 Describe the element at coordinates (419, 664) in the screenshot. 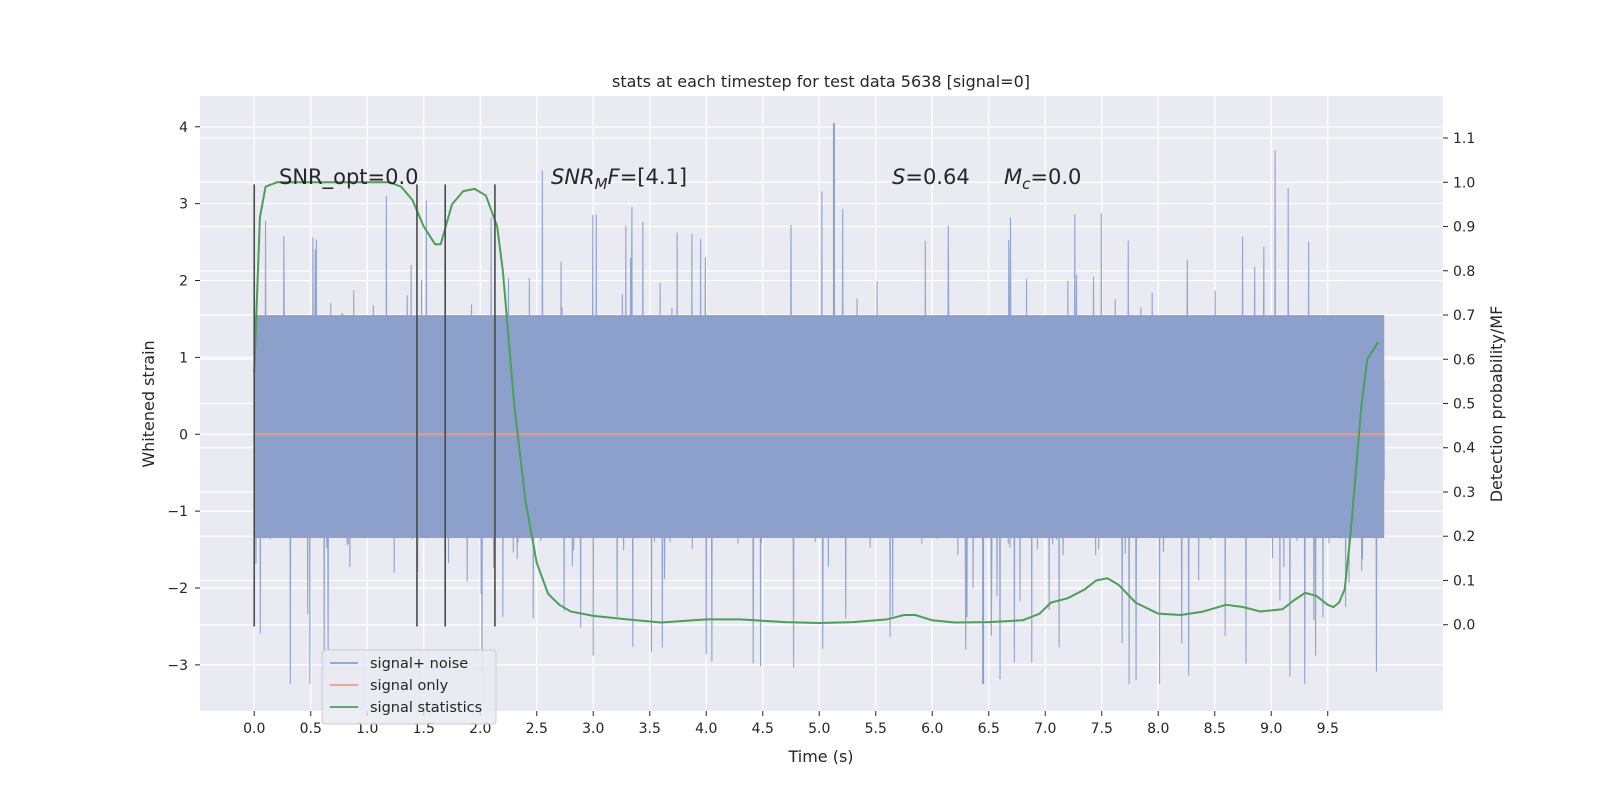

I see `legend-label-signal-noise: signal+ noise` at that location.